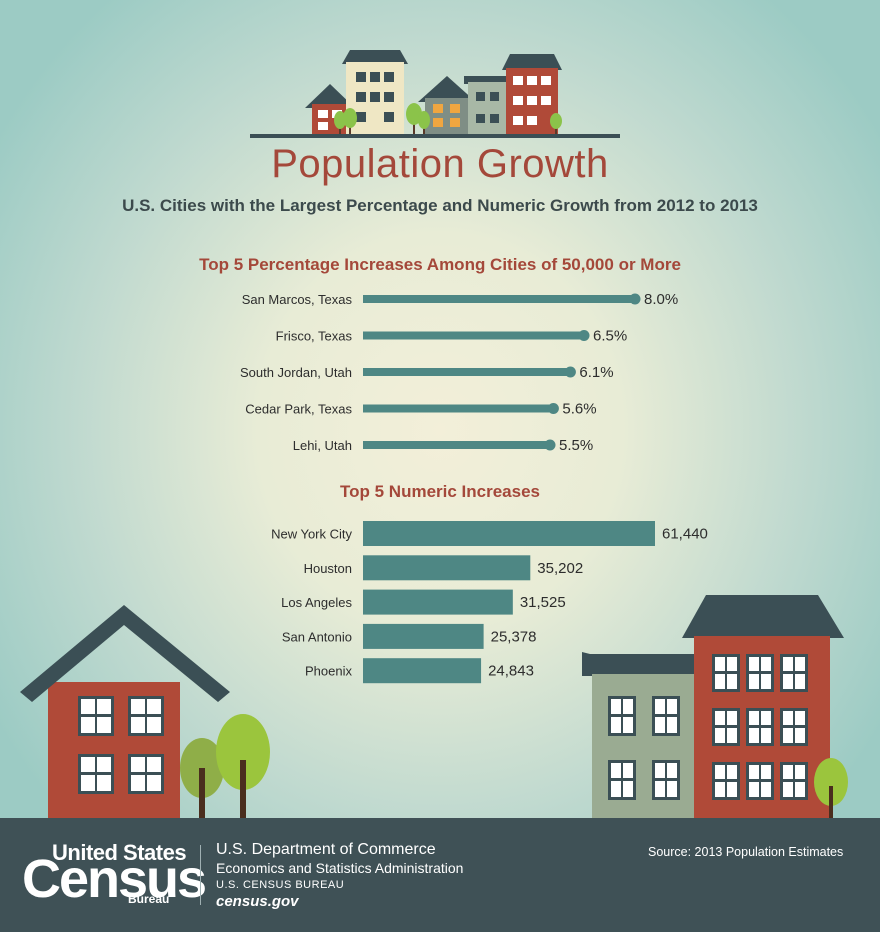  Describe the element at coordinates (149, 899) in the screenshot. I see `logo-line-bureau: Bureau` at that location.